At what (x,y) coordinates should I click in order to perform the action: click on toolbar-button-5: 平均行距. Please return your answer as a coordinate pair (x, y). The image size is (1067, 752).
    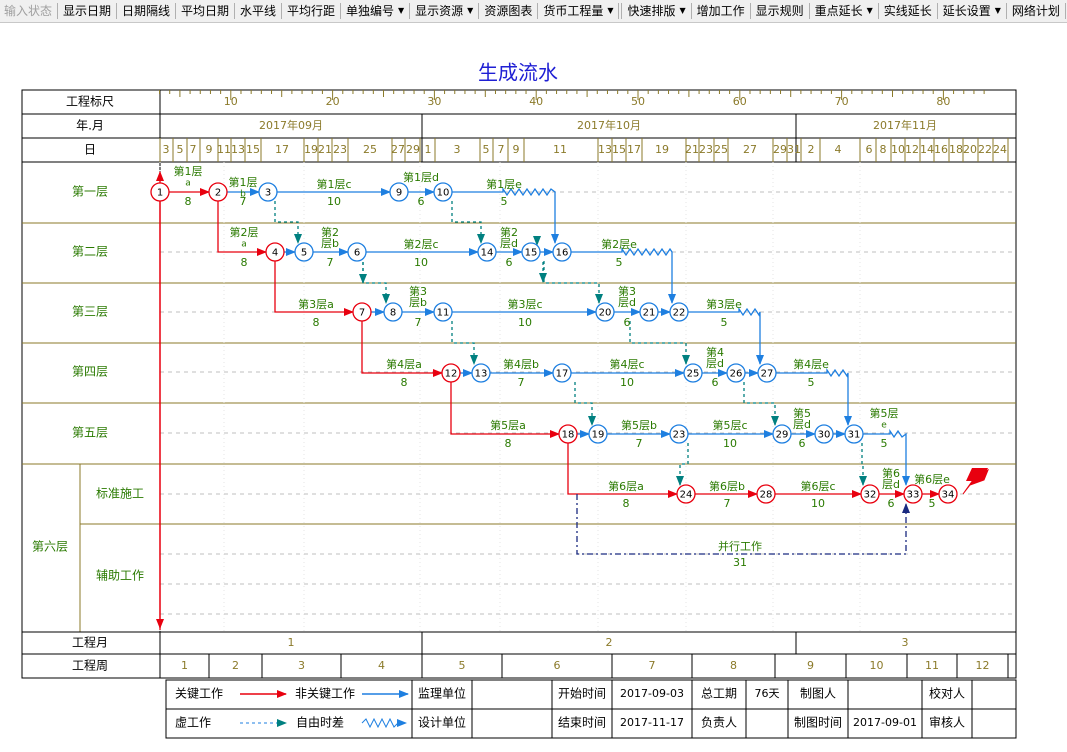
    Looking at the image, I should click on (311, 11).